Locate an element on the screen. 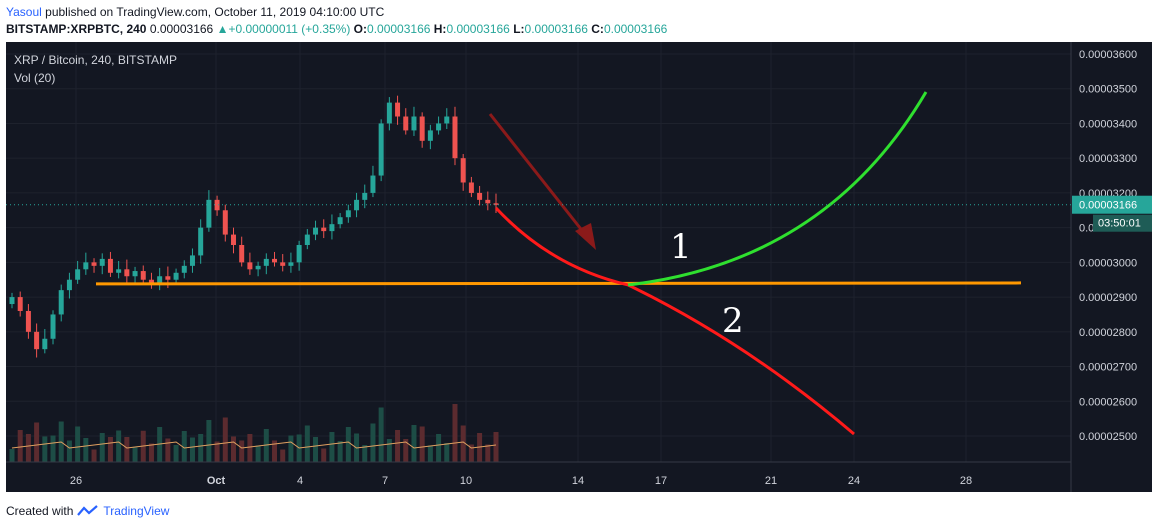  time-tick-label: 14 is located at coordinates (578, 481).